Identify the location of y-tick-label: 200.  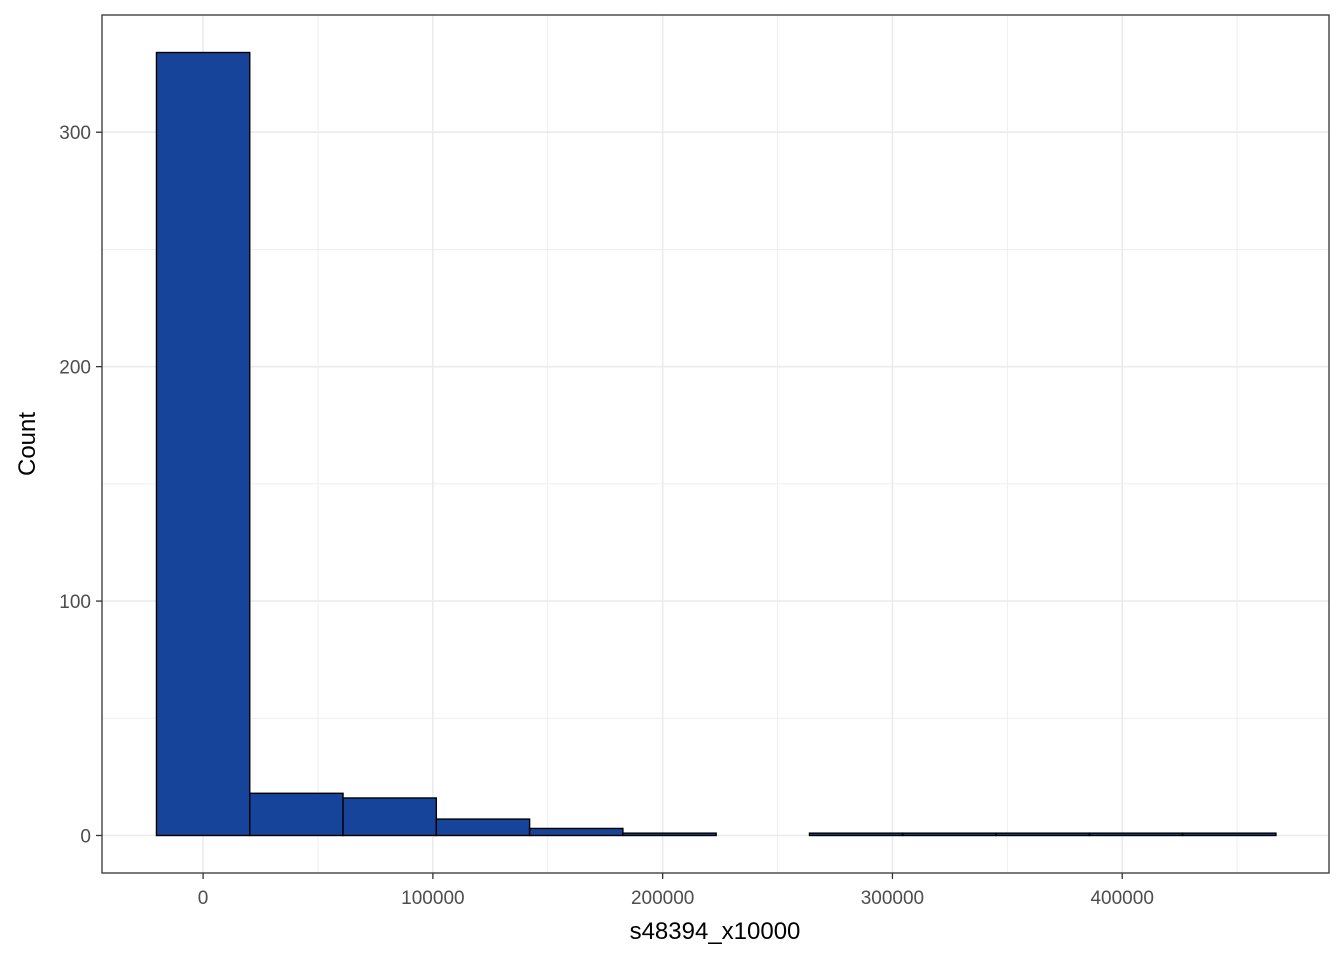
(75, 368).